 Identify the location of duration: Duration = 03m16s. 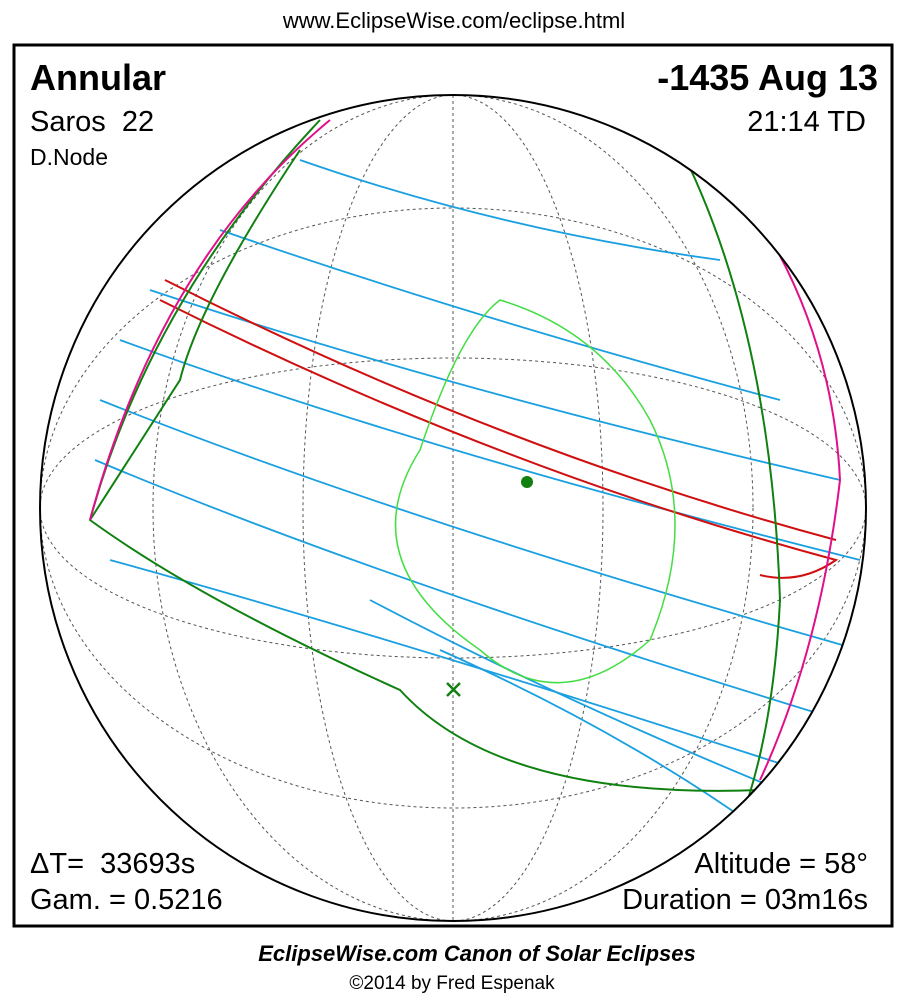
(745, 900).